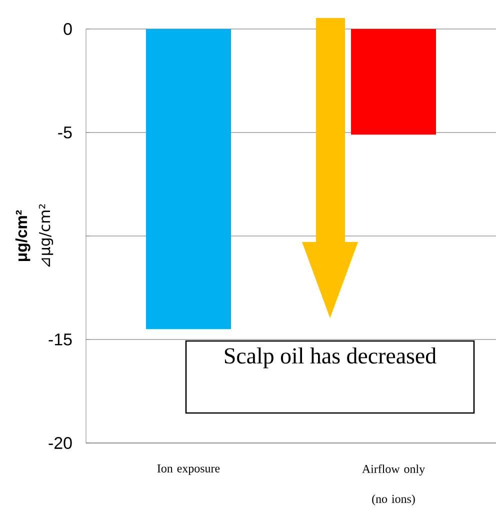  I want to click on y-tick-label: -20, so click(60, 442).